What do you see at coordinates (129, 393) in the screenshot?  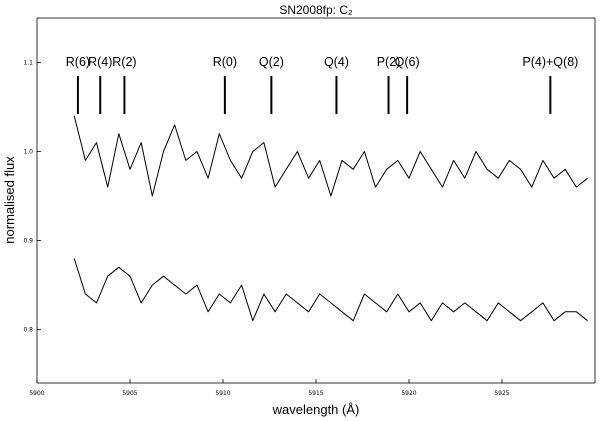 I see `x-tick-label: 5905` at bounding box center [129, 393].